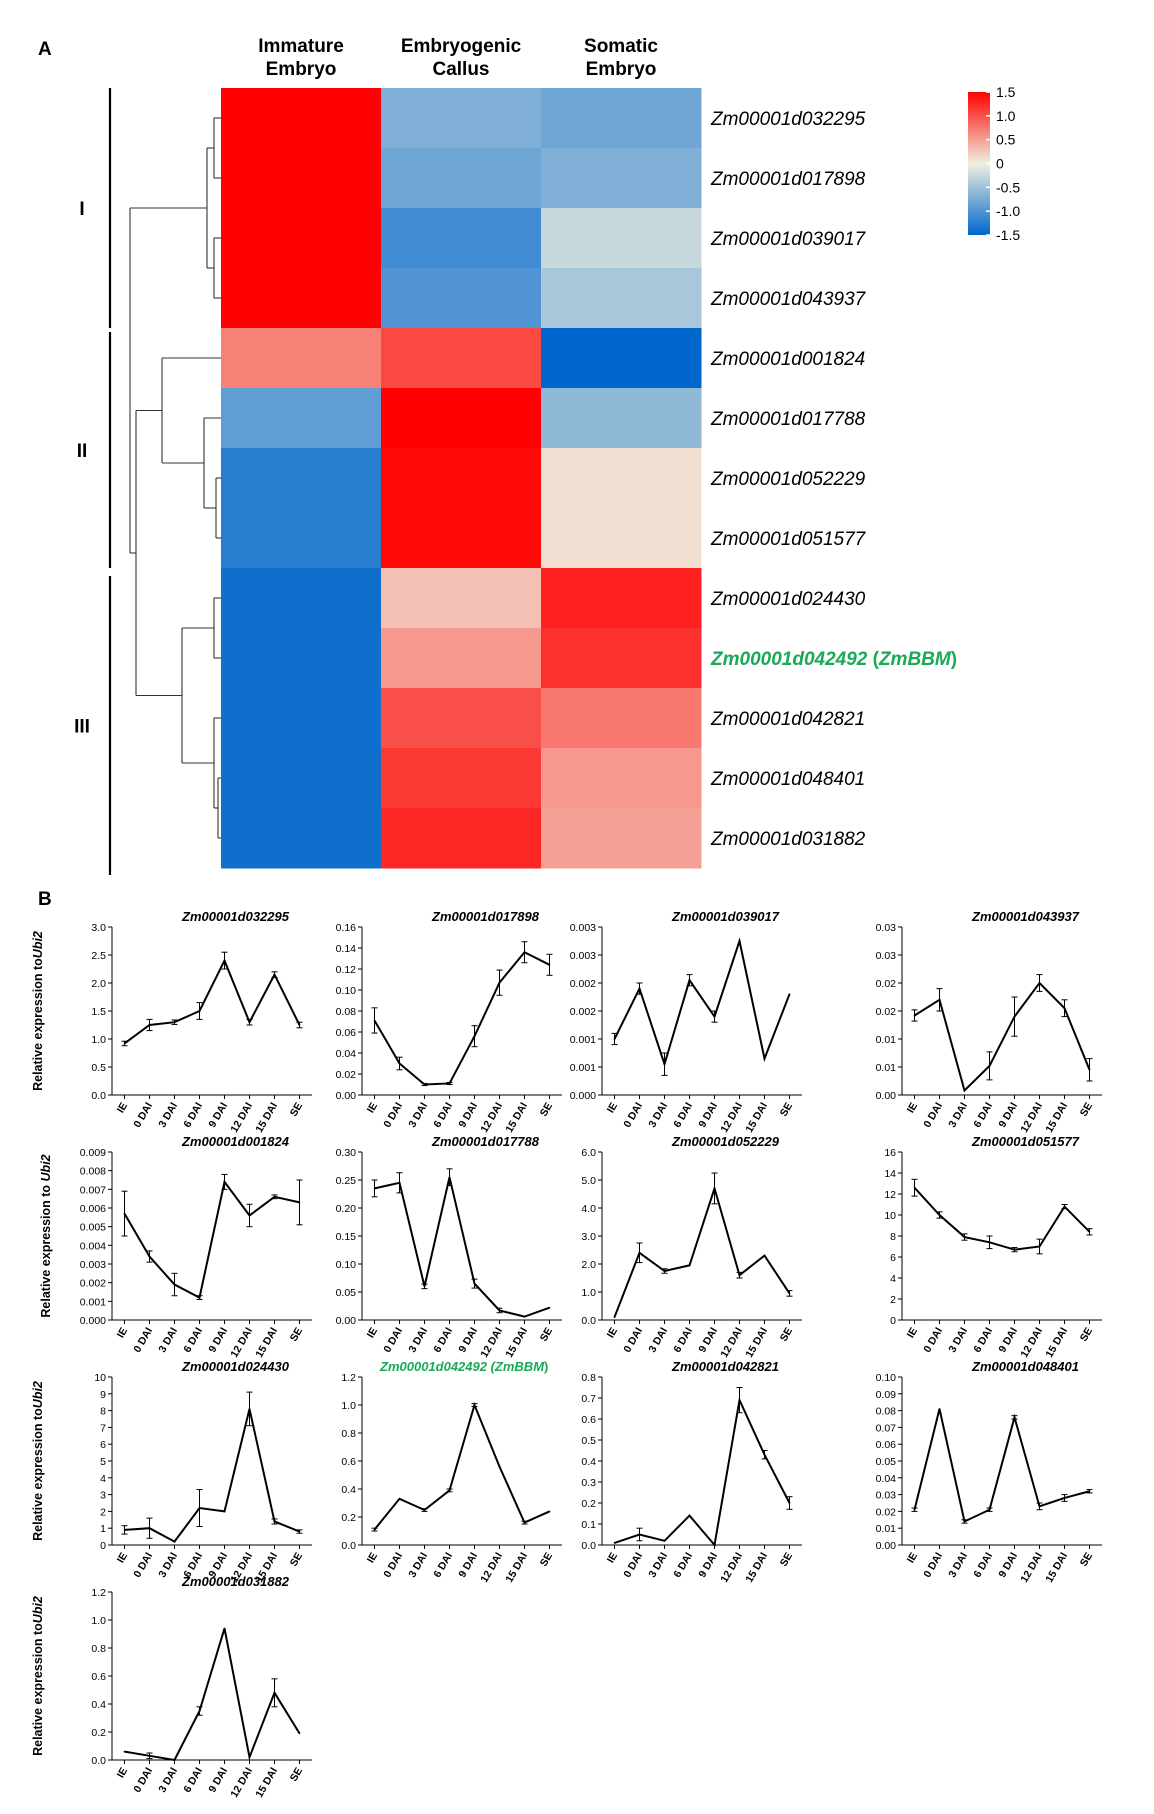 Image resolution: width=1154 pixels, height=1814 pixels. Describe the element at coordinates (103, 1395) in the screenshot. I see `y-tick-label: 9` at that location.